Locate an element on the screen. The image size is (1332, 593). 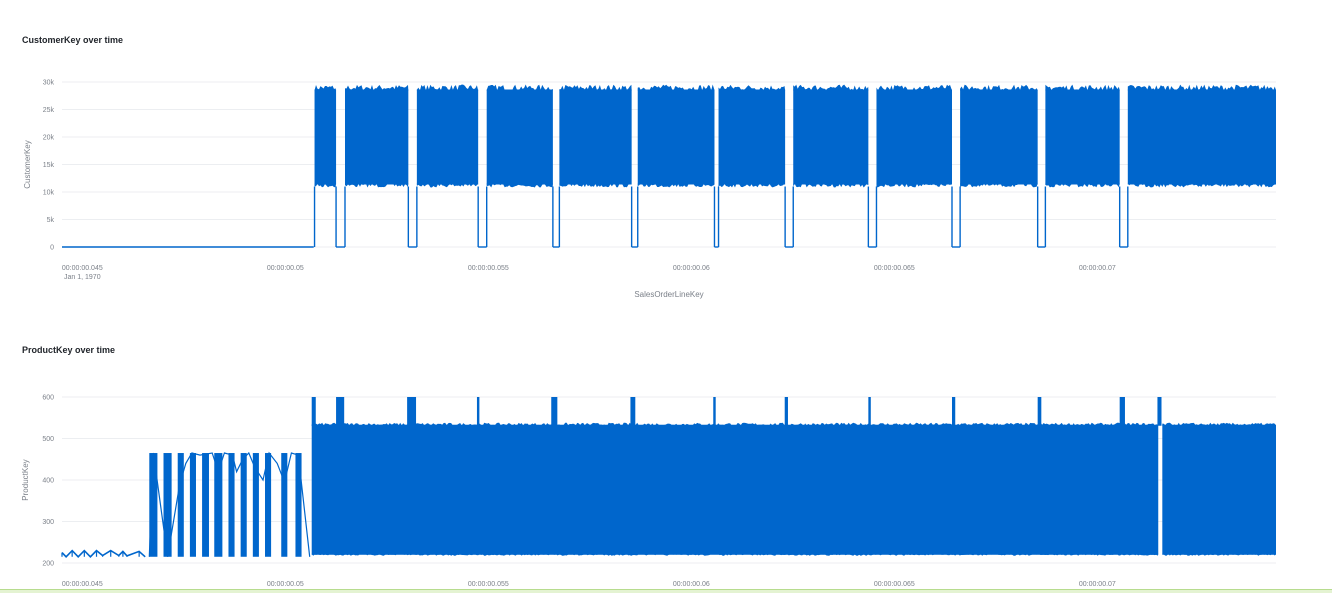
y-tick-label: 200 is located at coordinates (48, 564).